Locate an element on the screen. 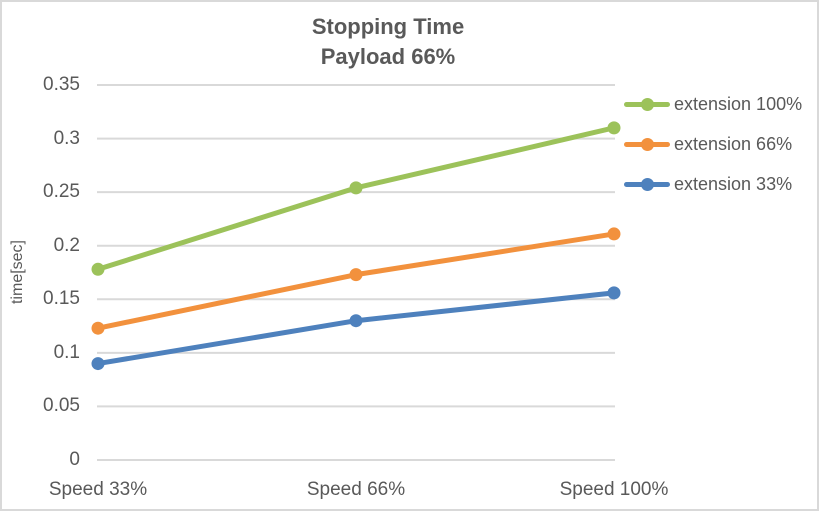 The image size is (819, 511). legend-item-extension-100: extension 100% is located at coordinates (713, 104).